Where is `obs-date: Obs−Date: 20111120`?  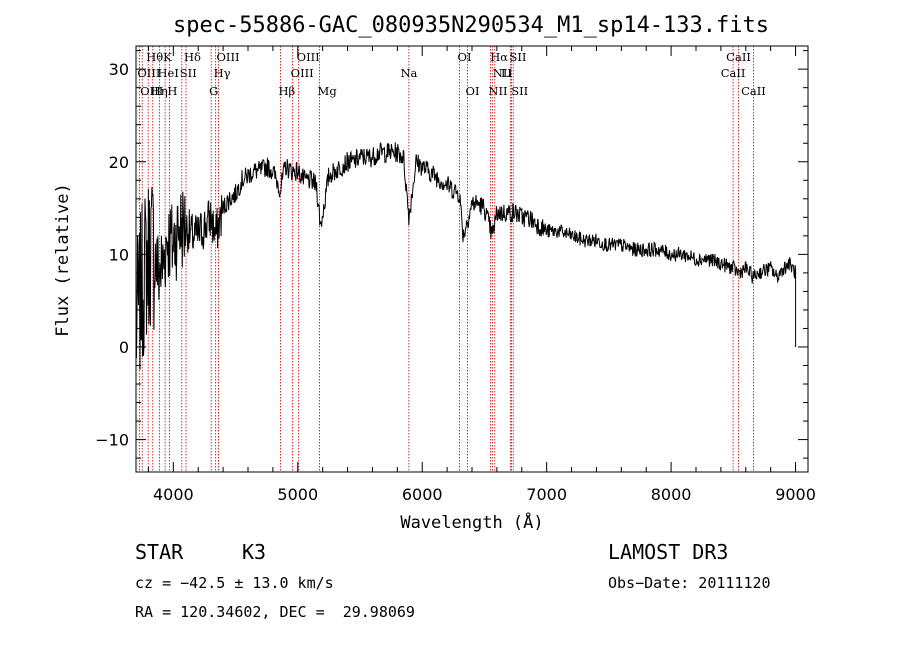 obs-date: Obs−Date: 20111120 is located at coordinates (689, 583).